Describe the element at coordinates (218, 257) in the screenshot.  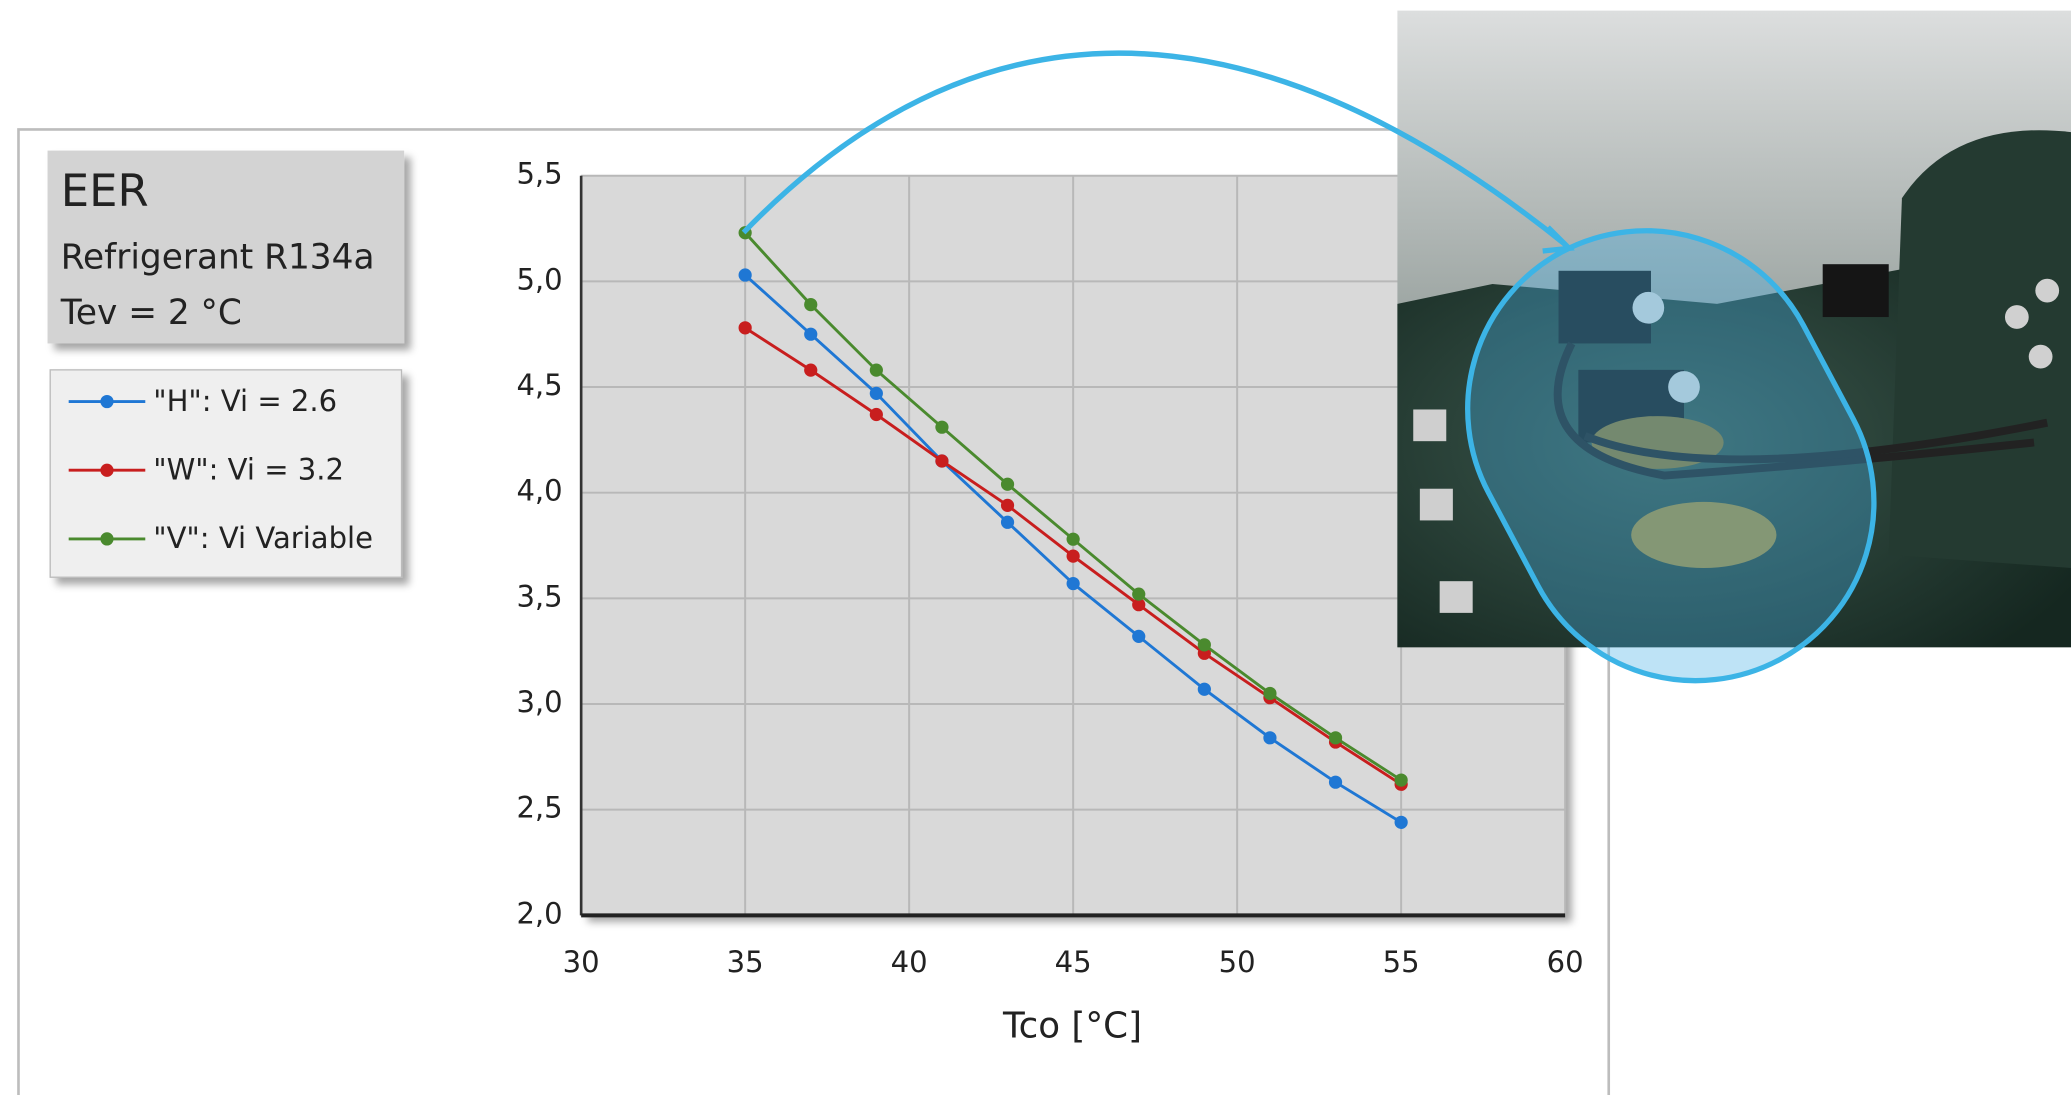
I see `subtitle: Refrigerant R134a` at that location.